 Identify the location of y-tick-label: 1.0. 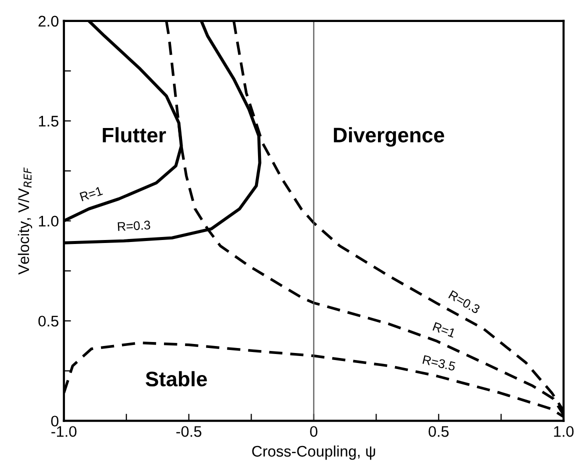
(48, 221).